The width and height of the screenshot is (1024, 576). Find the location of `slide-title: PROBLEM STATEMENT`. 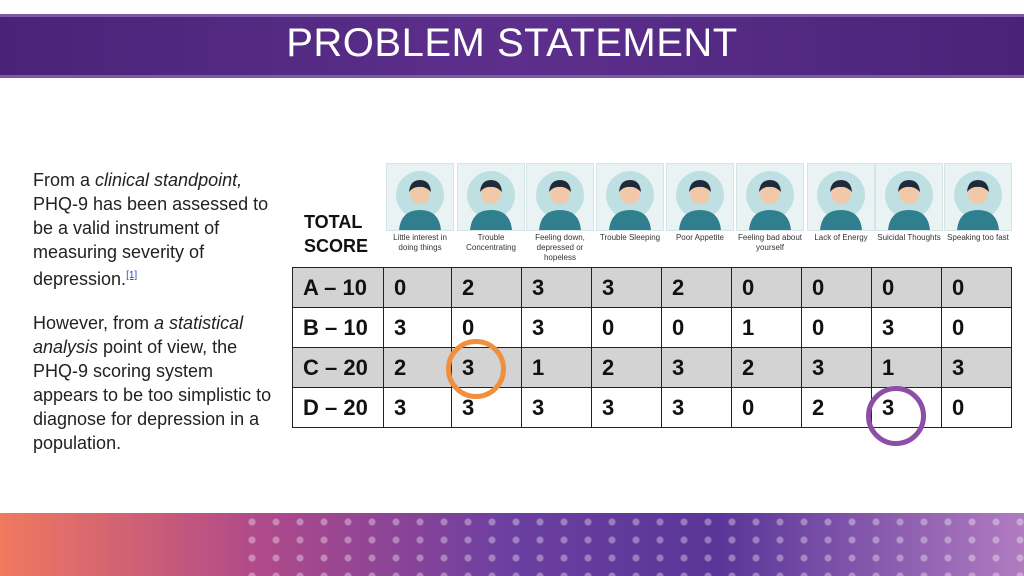

slide-title: PROBLEM STATEMENT is located at coordinates (512, 43).